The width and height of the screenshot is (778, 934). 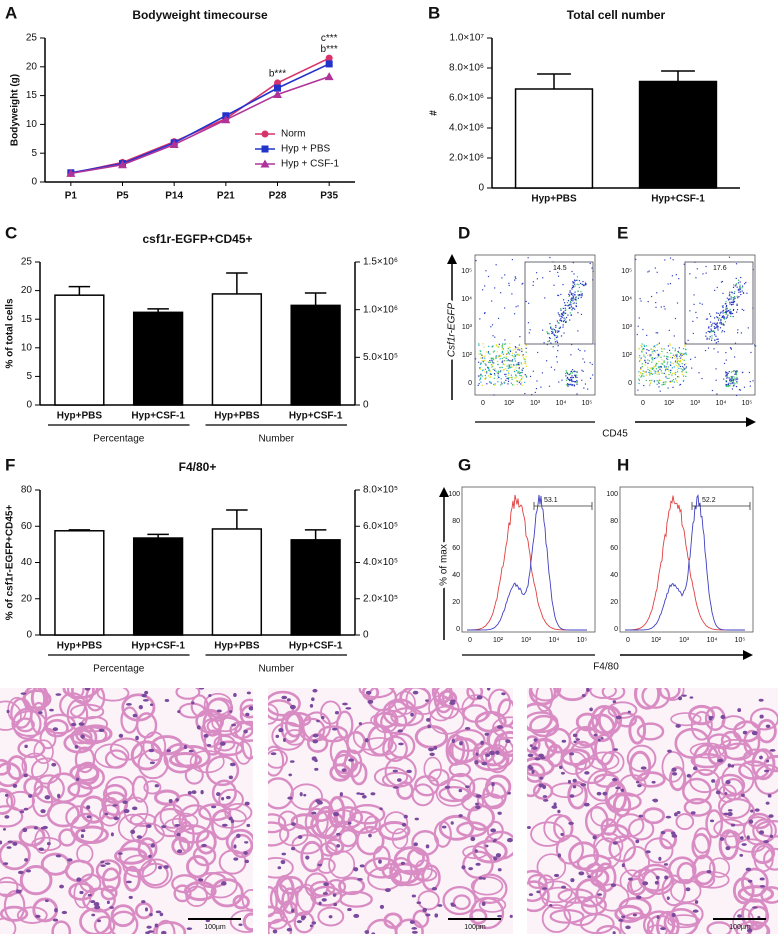 I want to click on y2-tick-label: 4.0×10⁵, so click(x=380, y=562).